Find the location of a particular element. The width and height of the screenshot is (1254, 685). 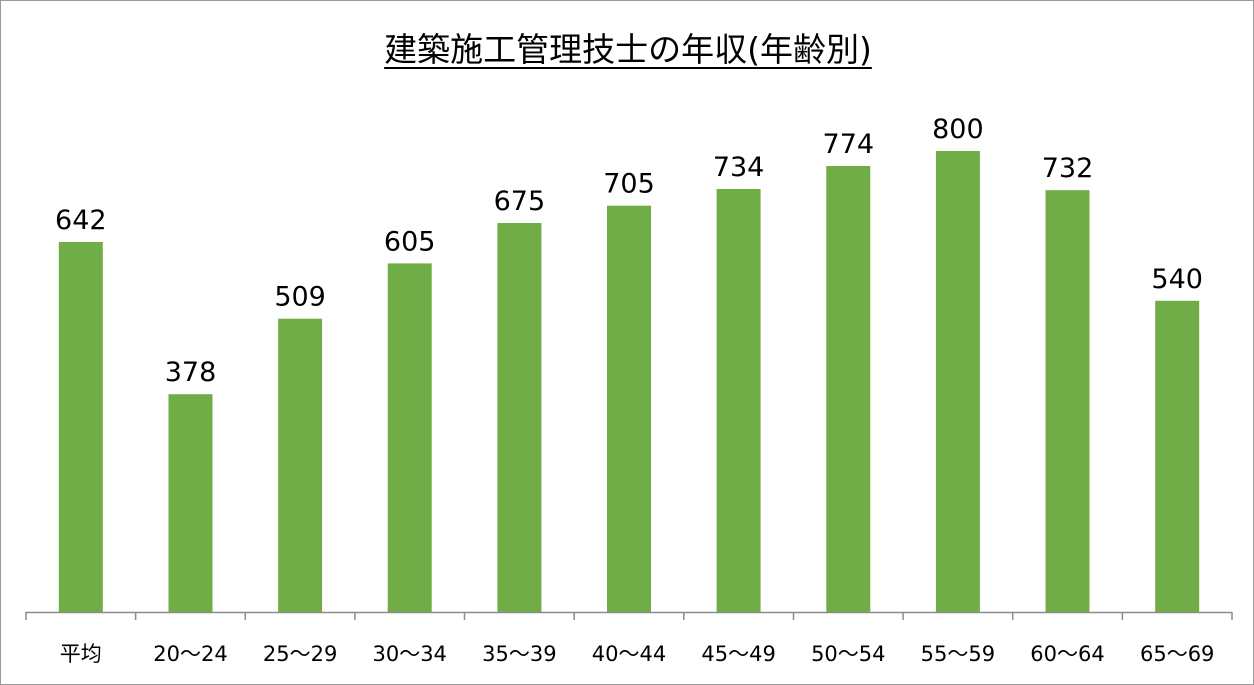

data-label-7: 774 is located at coordinates (849, 144).